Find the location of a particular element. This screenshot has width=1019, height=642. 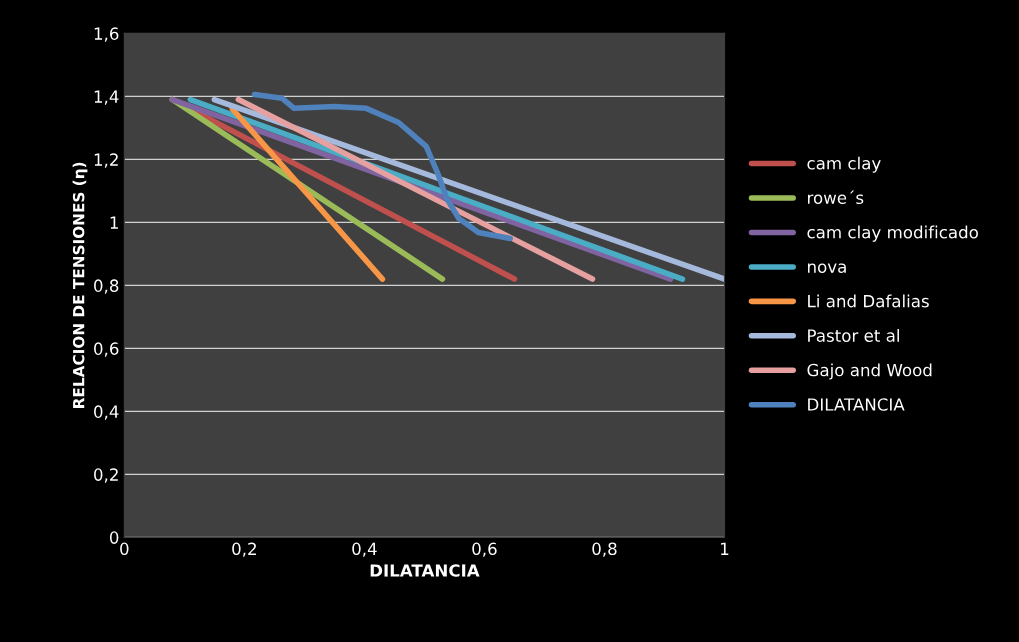

legend-label: rowe´s is located at coordinates (836, 197).